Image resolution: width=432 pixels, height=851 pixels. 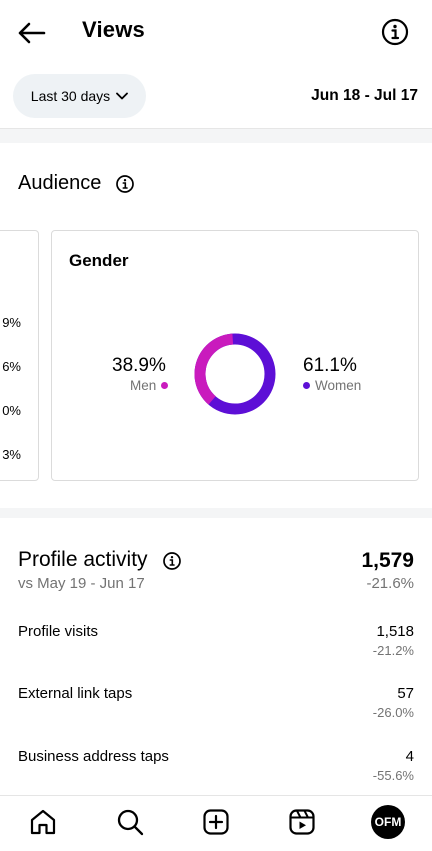 I want to click on metric-value-business-address-taps: 4, so click(x=409, y=756).